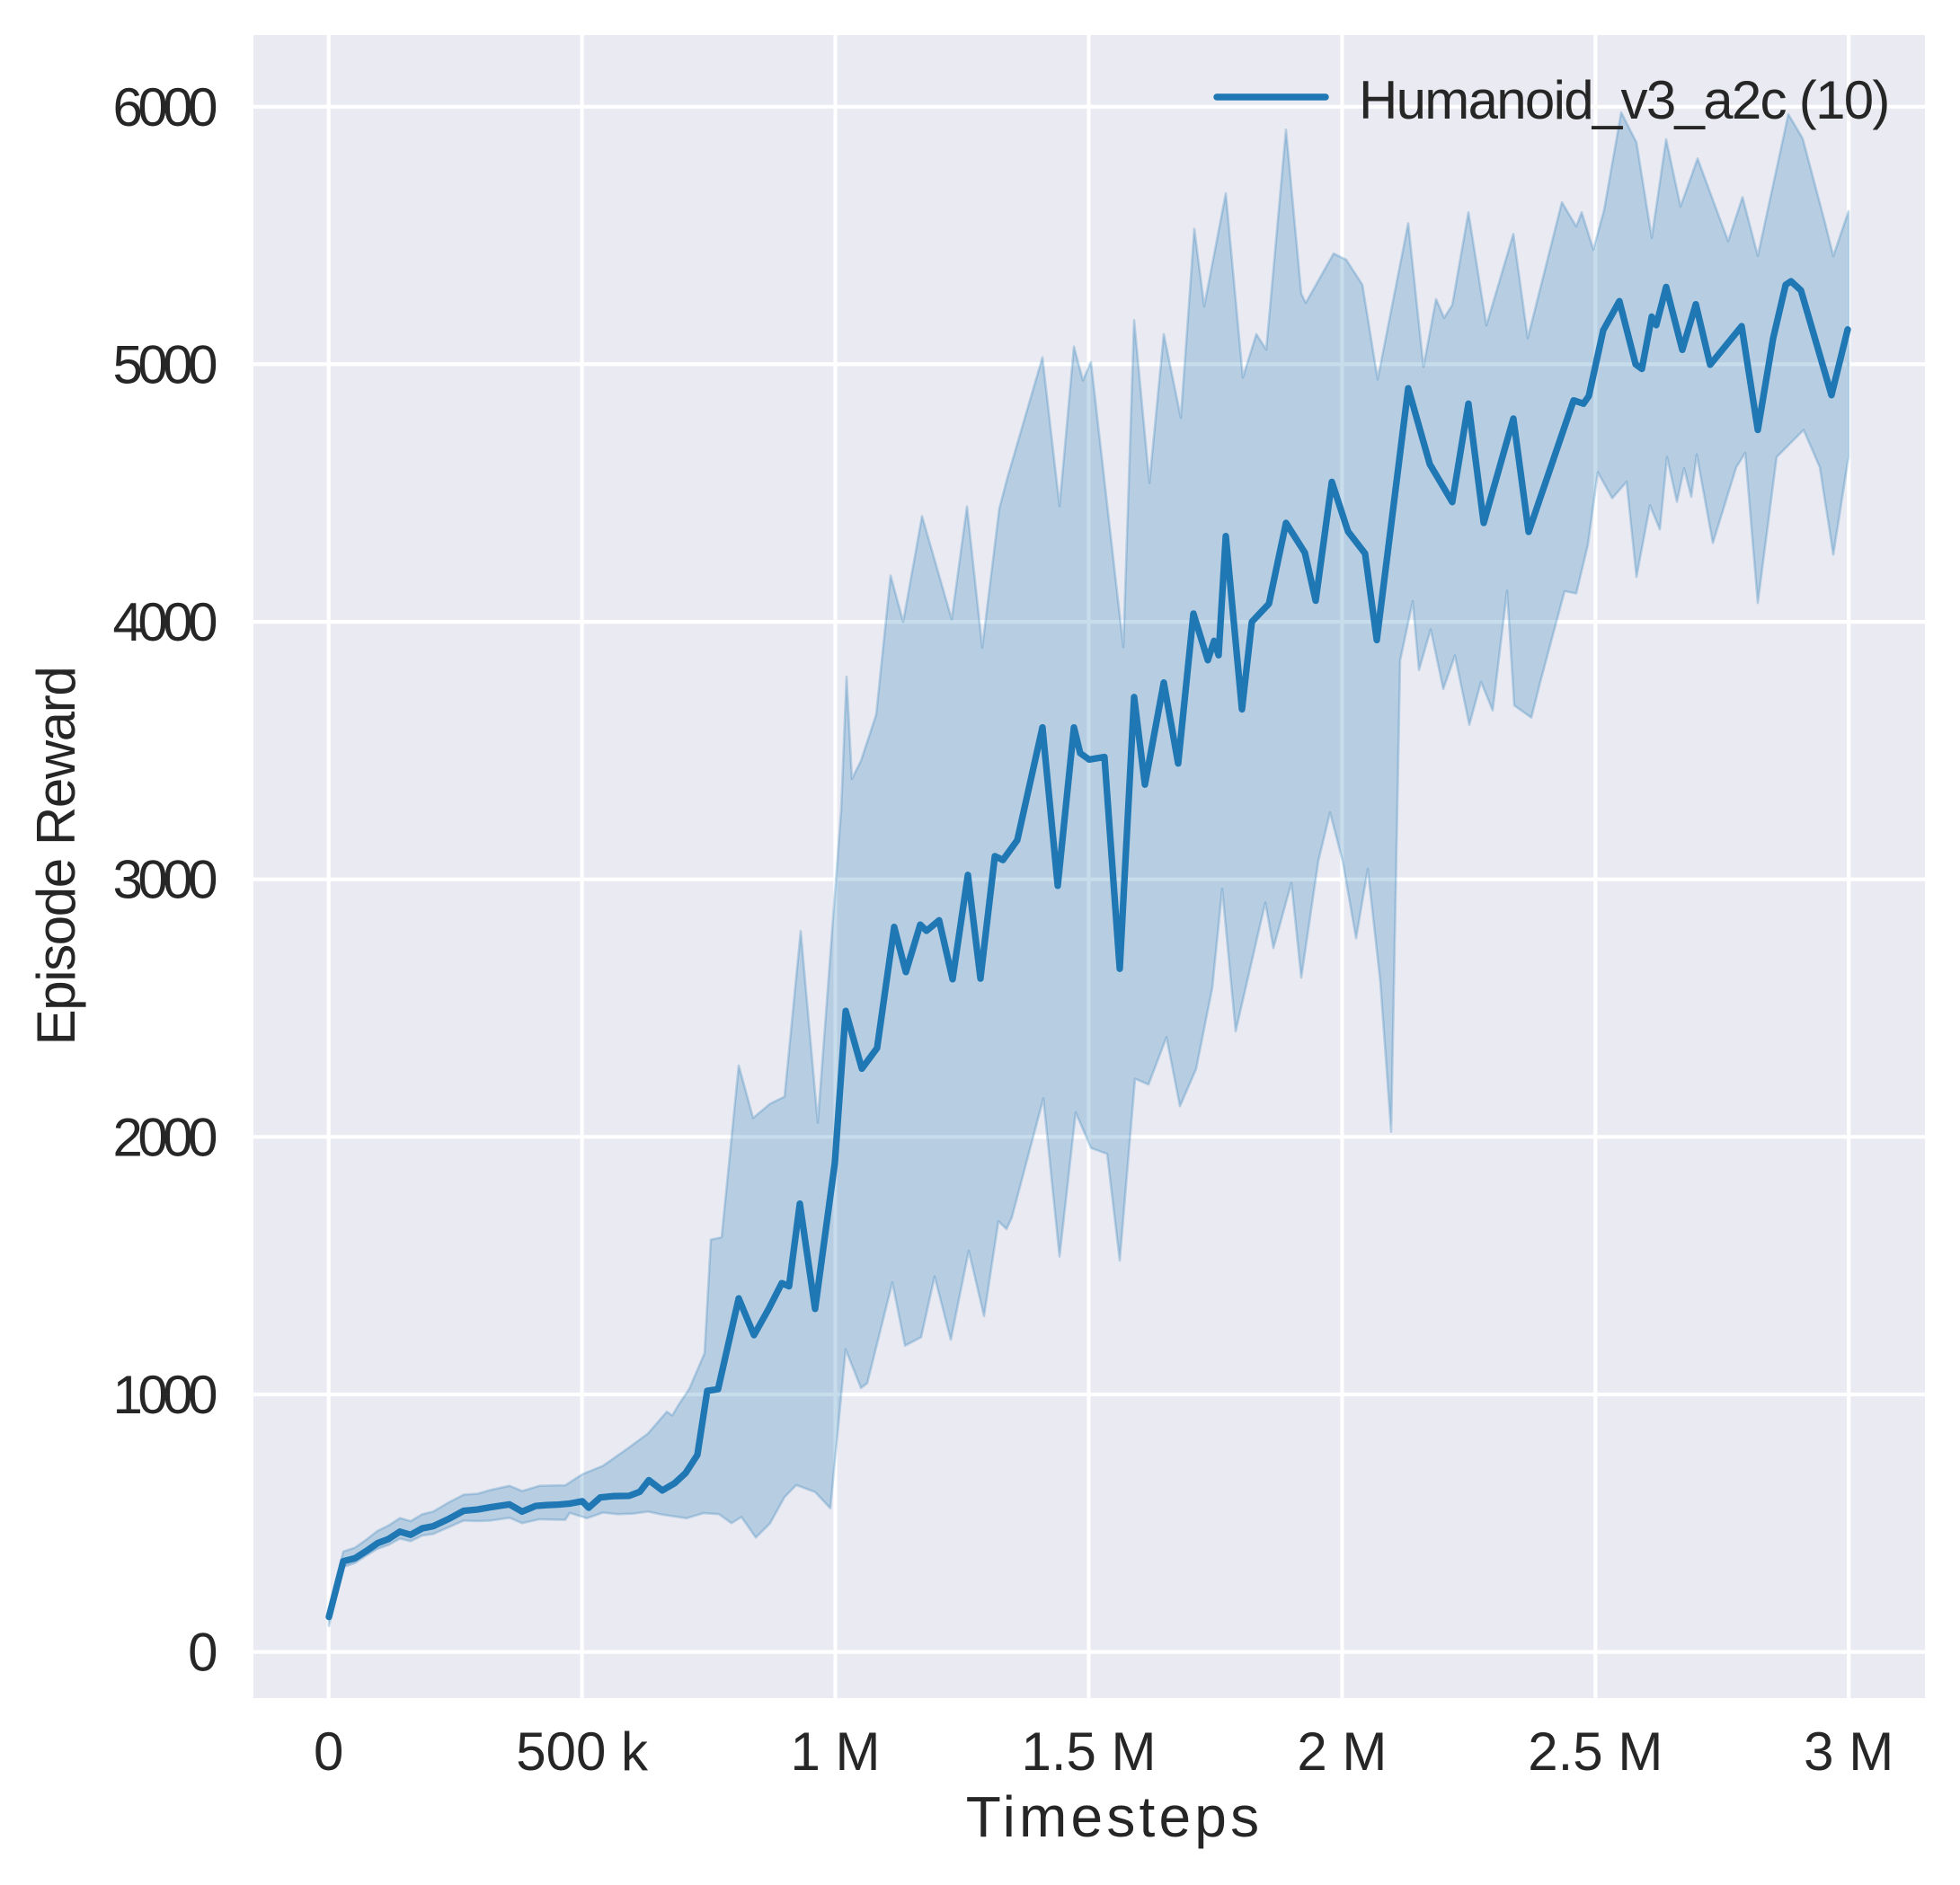  I want to click on svg-text: Episode Reward, so click(56, 857).